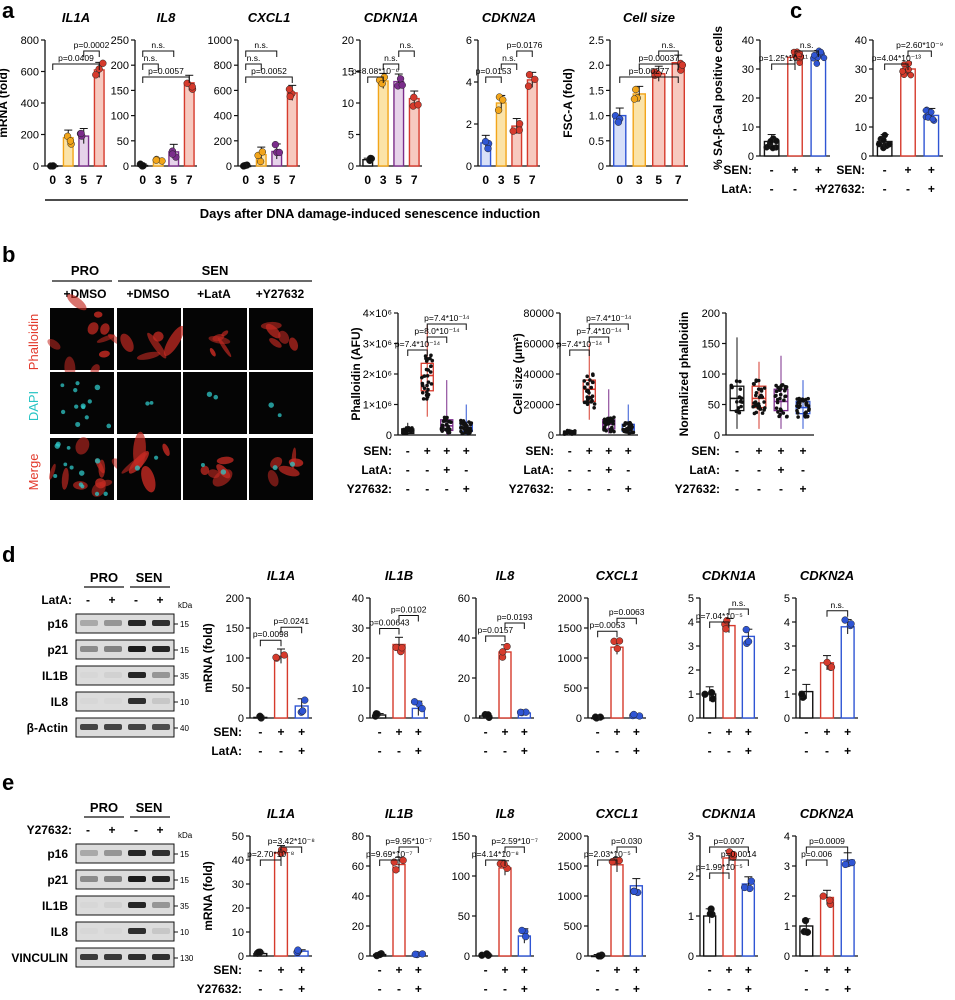 Image resolution: width=955 pixels, height=1000 pixels. What do you see at coordinates (220, 41) in the screenshot?
I see `y-tick-label: 1000` at bounding box center [220, 41].